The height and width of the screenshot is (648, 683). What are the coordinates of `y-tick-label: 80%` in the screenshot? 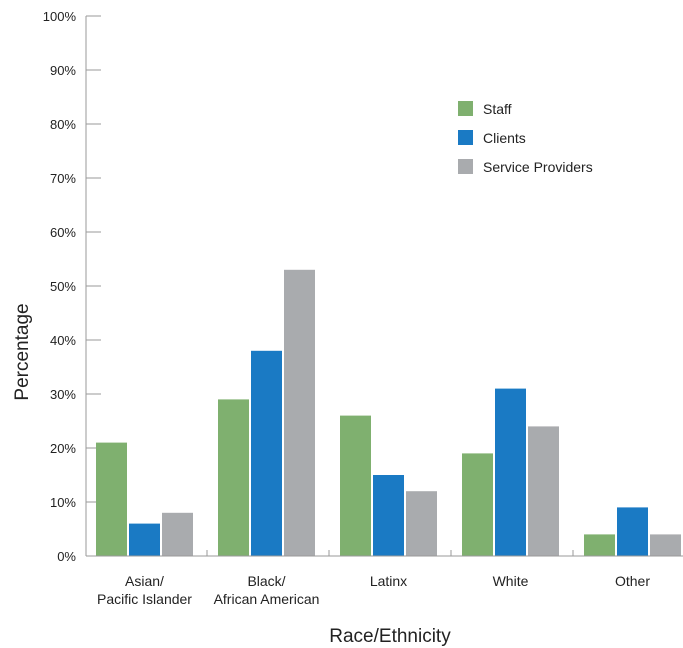 It's located at (63, 124).